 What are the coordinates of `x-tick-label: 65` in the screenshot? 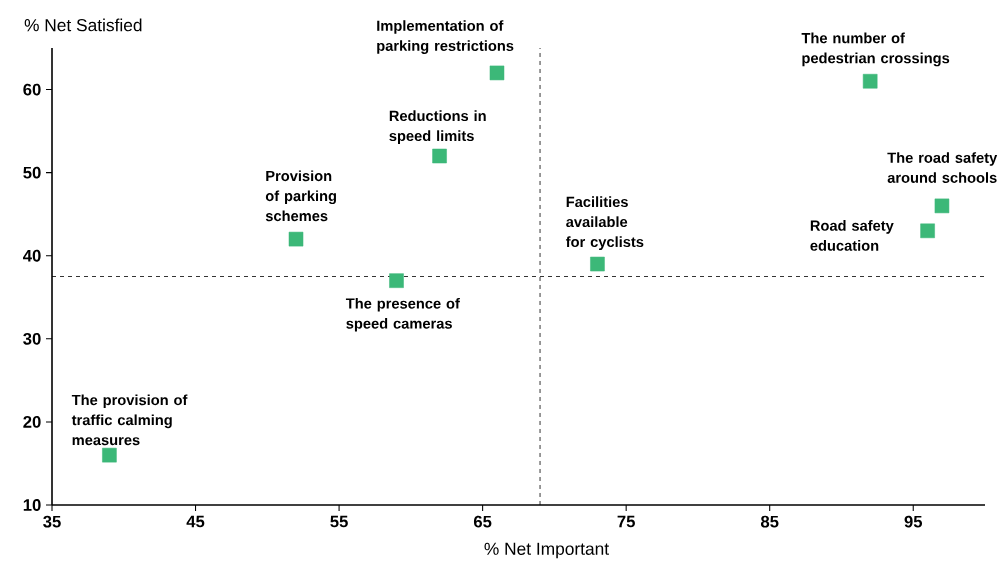 It's located at (482, 521).